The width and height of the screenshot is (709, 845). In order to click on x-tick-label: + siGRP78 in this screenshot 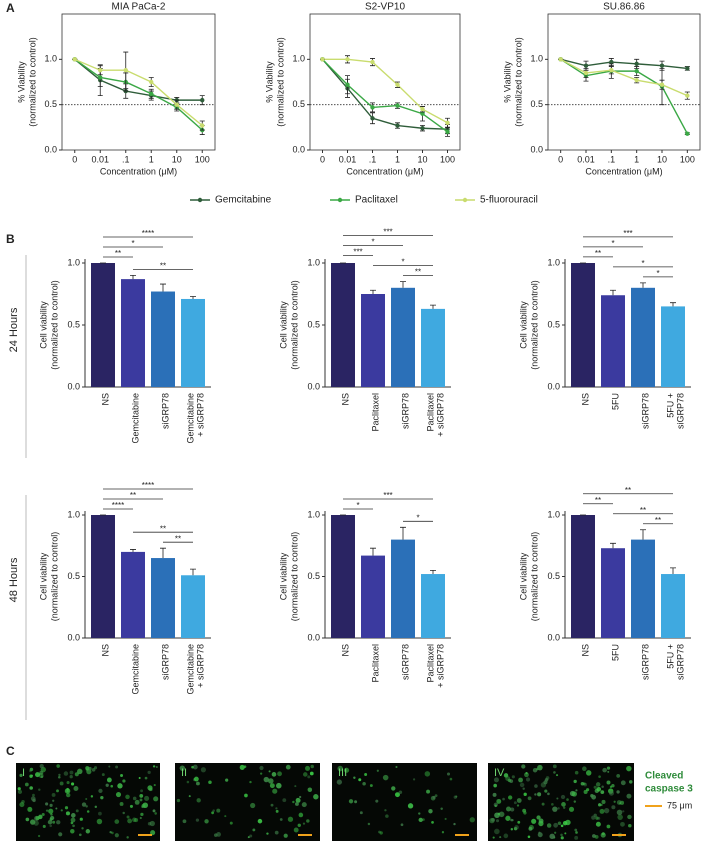, I will do `click(200, 415)`.